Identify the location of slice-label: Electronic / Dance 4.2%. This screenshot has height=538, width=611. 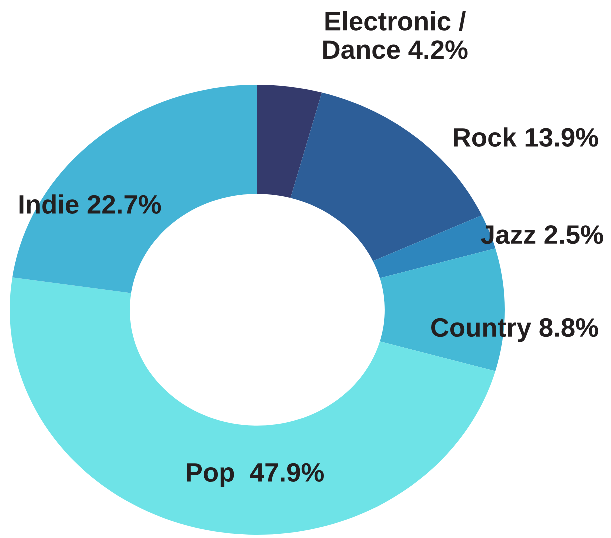
(396, 35).